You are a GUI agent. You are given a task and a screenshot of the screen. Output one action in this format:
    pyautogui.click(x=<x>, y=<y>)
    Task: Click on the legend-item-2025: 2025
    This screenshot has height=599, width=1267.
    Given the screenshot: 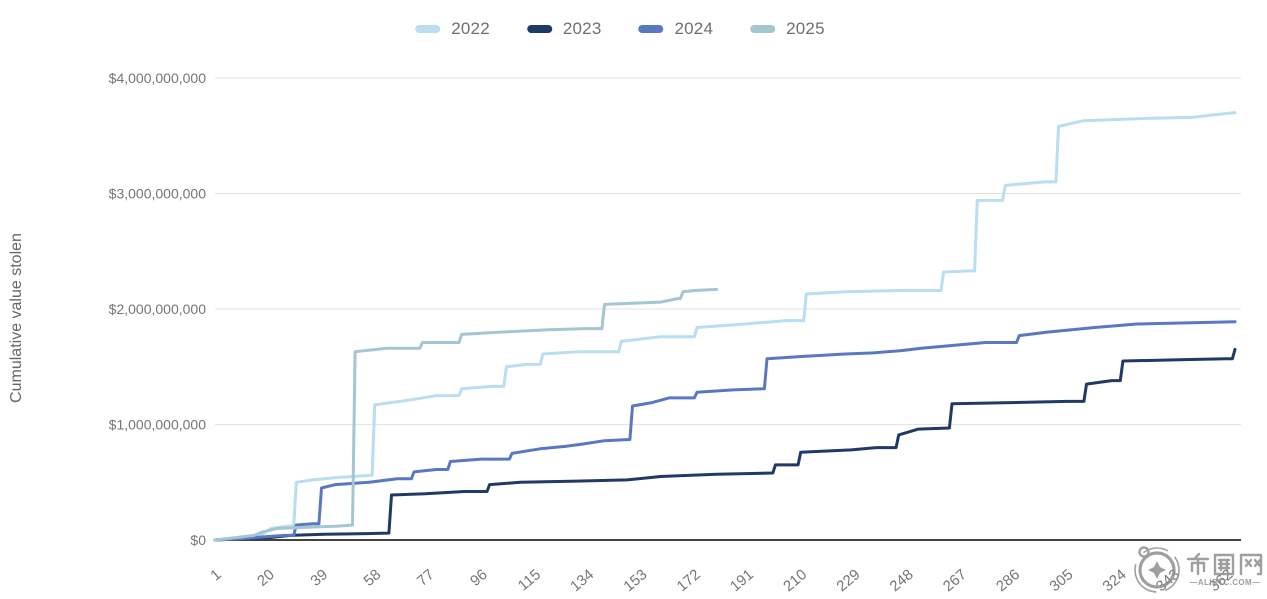 What is the action you would take?
    pyautogui.click(x=787, y=29)
    